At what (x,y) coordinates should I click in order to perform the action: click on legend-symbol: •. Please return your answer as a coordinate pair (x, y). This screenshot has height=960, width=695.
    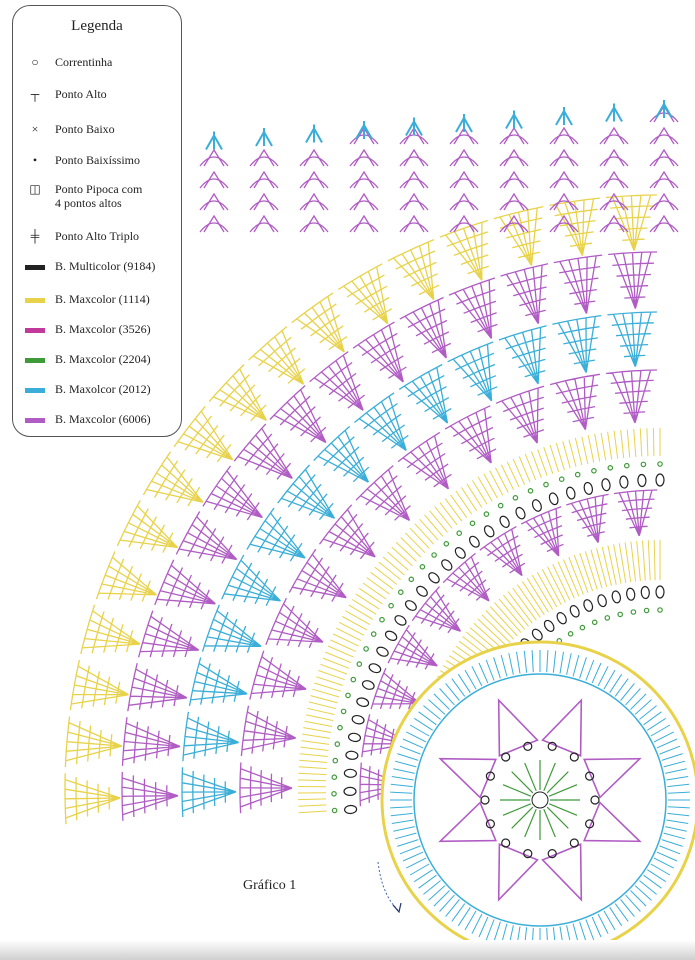
    Looking at the image, I should click on (35, 160).